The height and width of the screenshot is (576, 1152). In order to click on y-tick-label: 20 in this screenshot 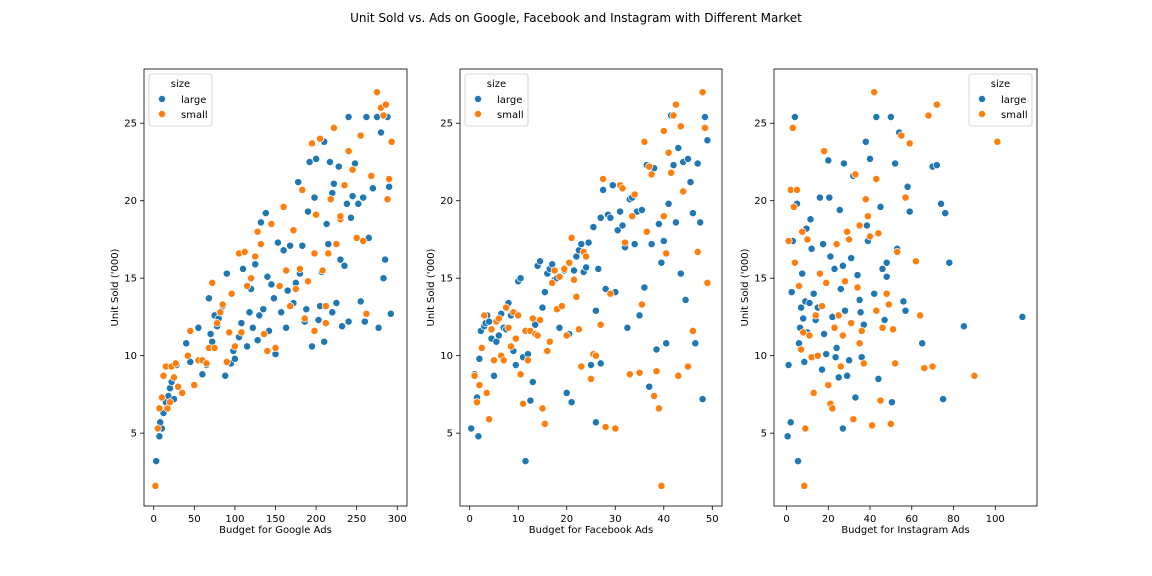, I will do `click(446, 201)`.